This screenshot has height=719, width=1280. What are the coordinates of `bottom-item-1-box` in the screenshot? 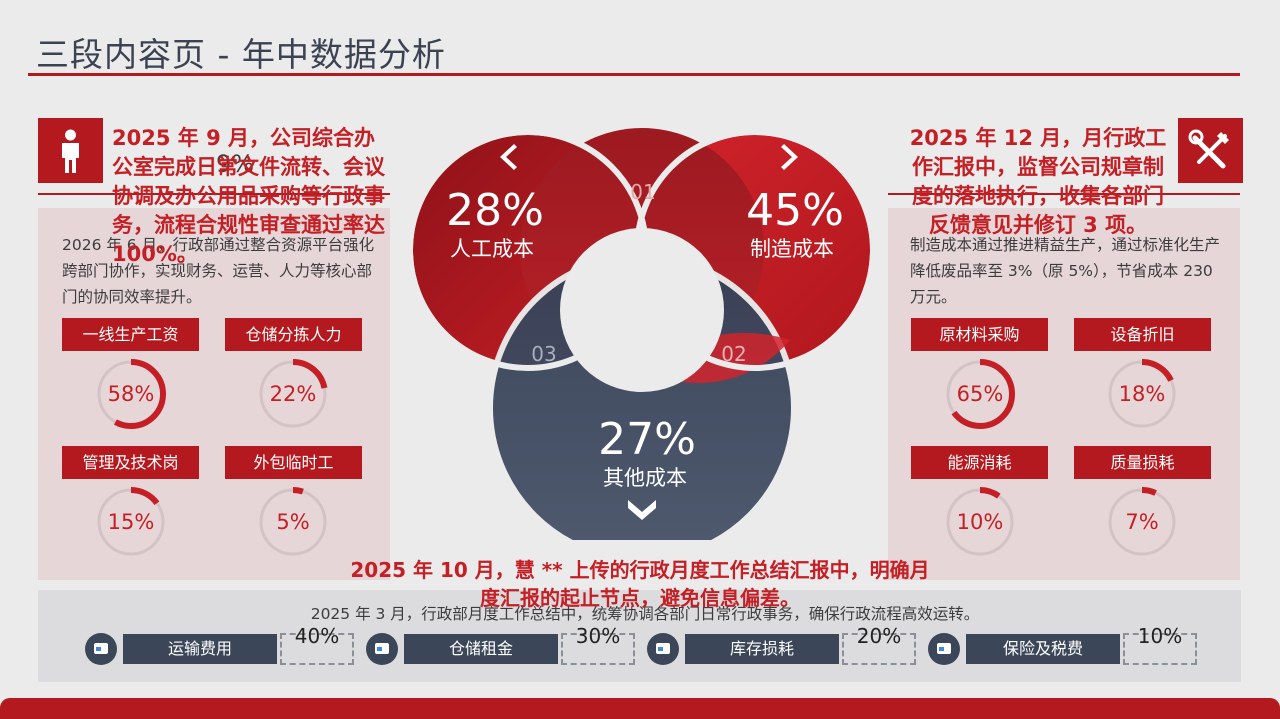 It's located at (317, 649).